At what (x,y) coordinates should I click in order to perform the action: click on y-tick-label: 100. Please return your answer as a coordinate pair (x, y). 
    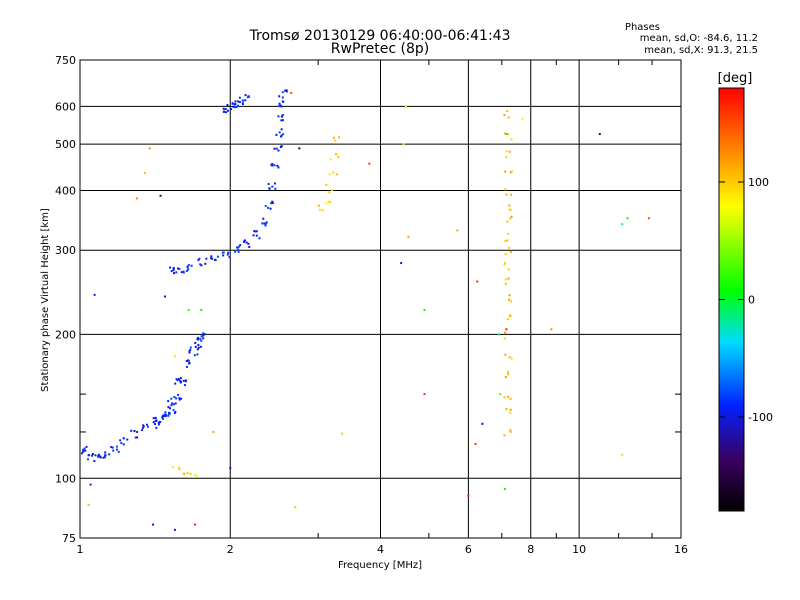
    Looking at the image, I should click on (65, 478).